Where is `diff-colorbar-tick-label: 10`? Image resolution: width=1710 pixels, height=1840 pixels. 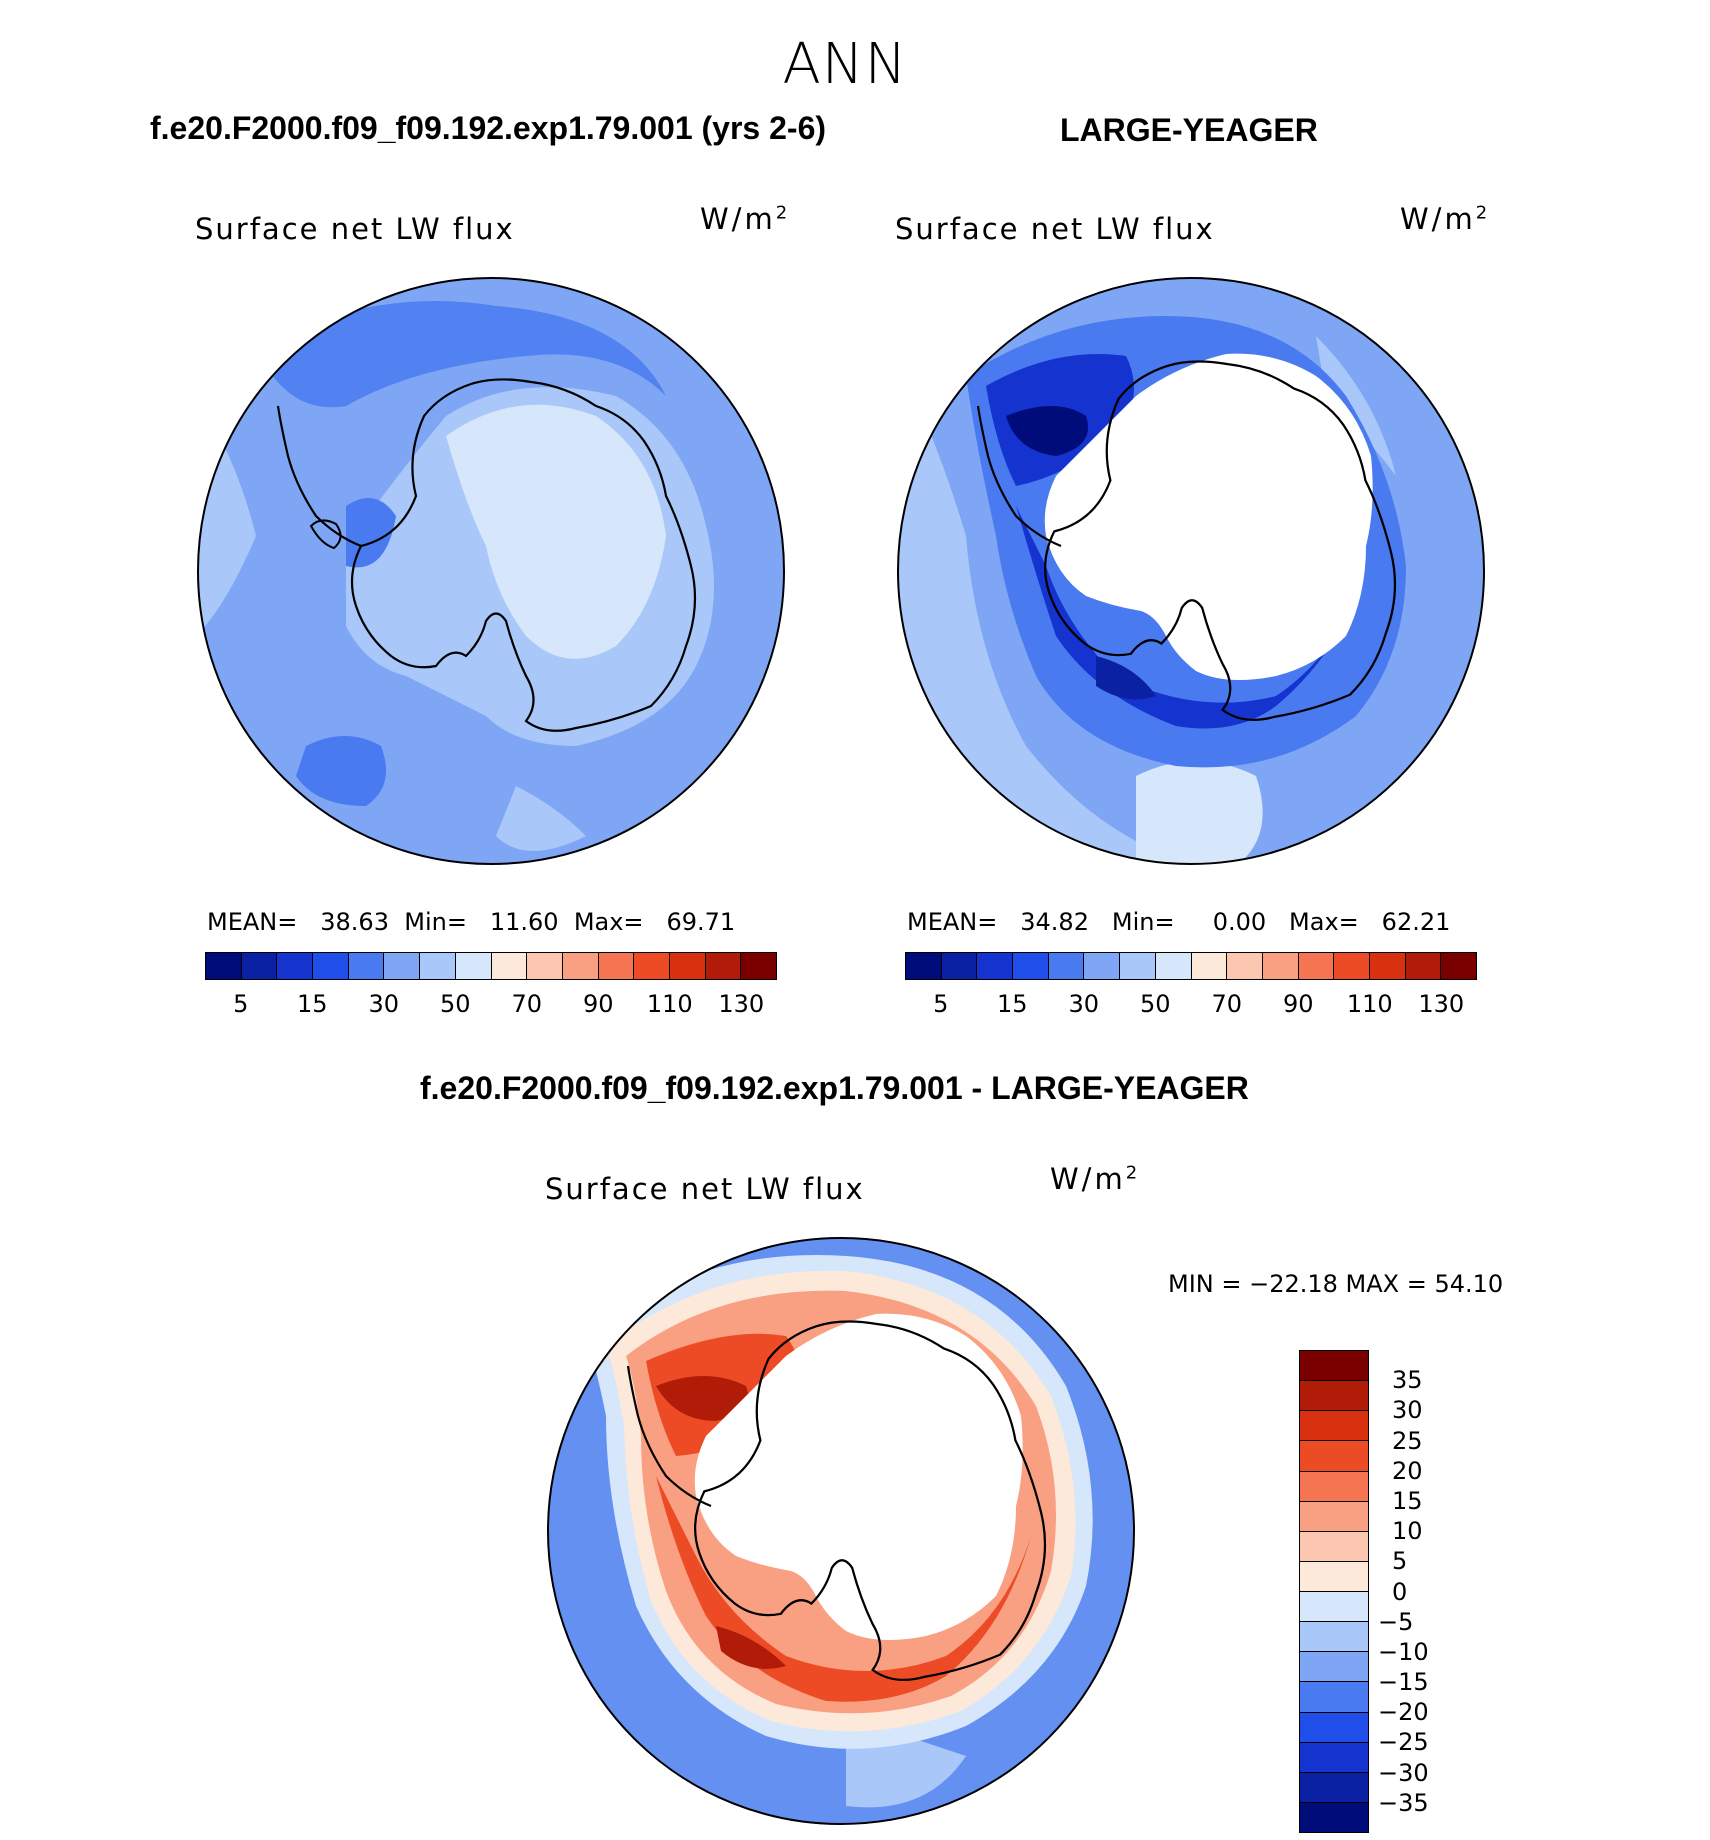
diff-colorbar-tick-label: 10 is located at coordinates (1407, 1531).